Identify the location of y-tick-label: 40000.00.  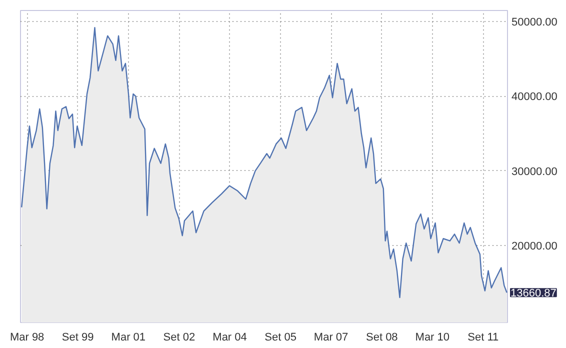
(535, 97).